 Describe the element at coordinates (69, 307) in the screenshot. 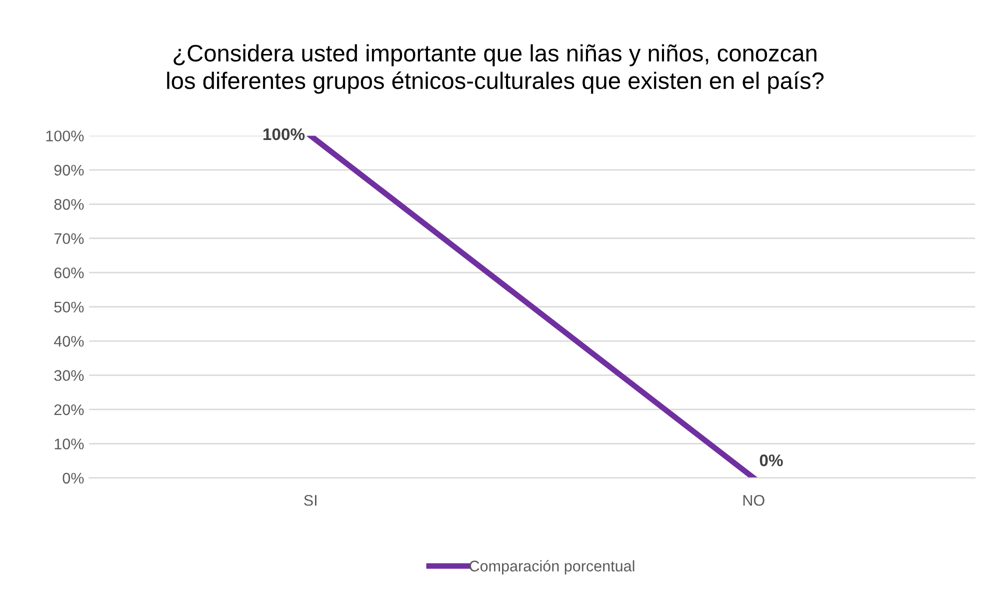

I see `y-tick-label: 50%` at that location.